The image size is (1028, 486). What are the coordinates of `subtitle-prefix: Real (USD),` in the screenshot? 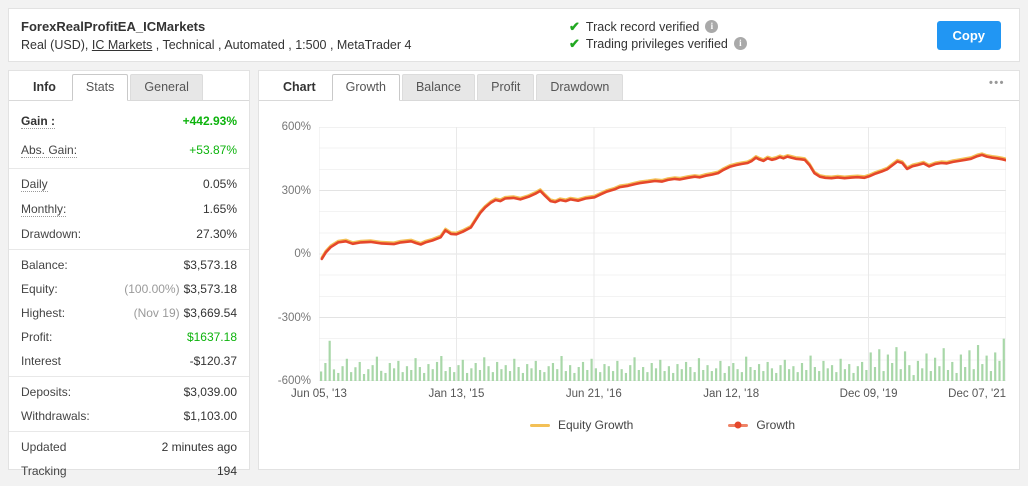 It's located at (56, 44).